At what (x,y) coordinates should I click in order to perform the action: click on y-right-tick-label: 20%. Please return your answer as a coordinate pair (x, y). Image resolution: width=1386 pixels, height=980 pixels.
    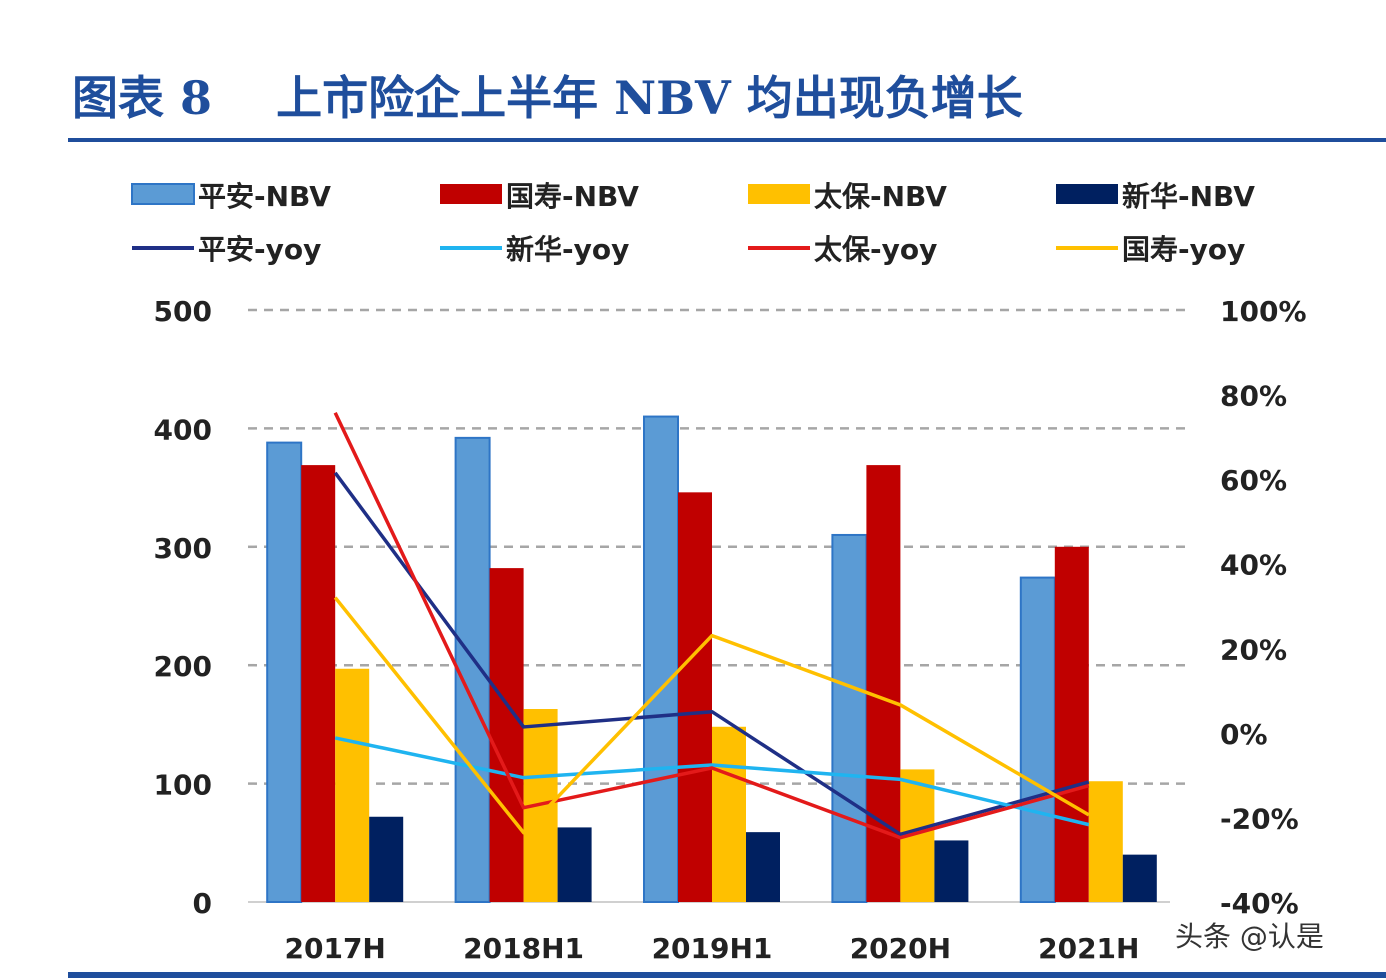
    Looking at the image, I should click on (1253, 649).